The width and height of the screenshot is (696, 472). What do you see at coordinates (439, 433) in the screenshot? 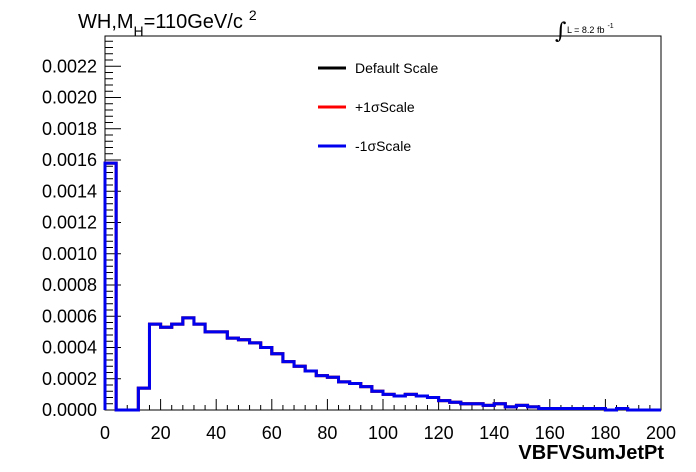
I see `x-tick-label: 120` at bounding box center [439, 433].